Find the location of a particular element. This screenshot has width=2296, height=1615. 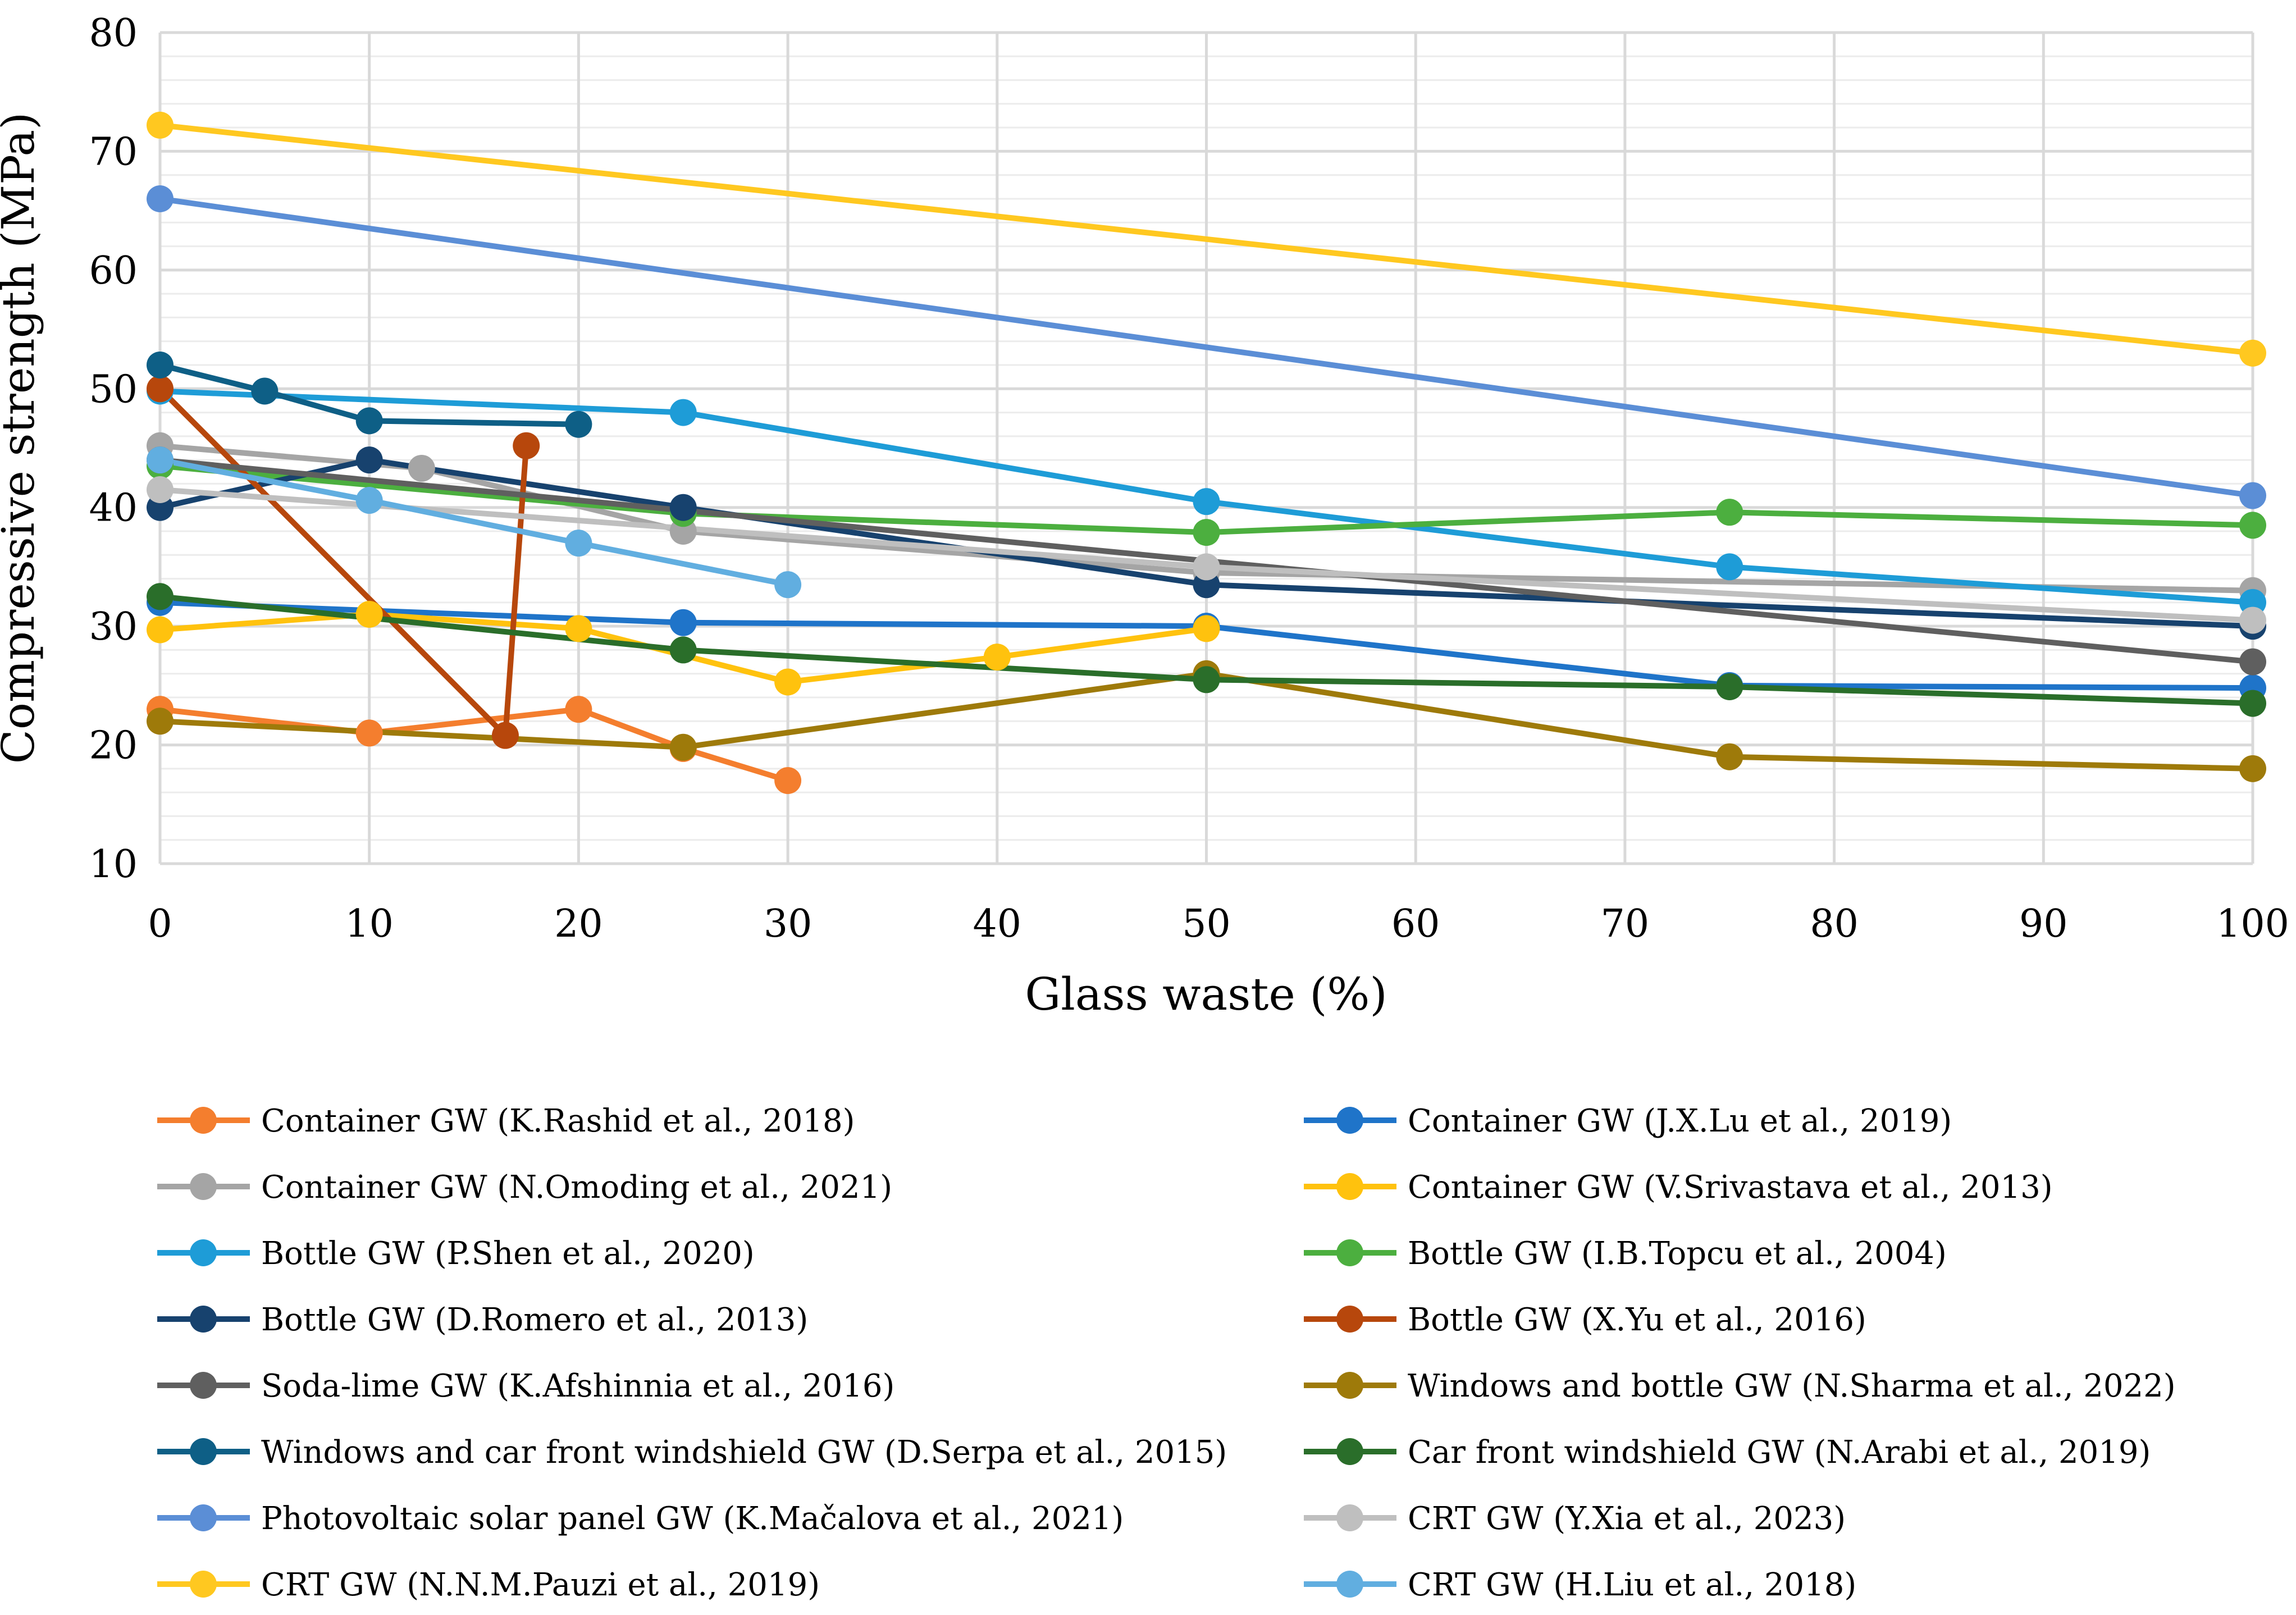

legend-item: CRT GW (N.N.M.Pauzi et al., 2019) is located at coordinates (489, 1585).